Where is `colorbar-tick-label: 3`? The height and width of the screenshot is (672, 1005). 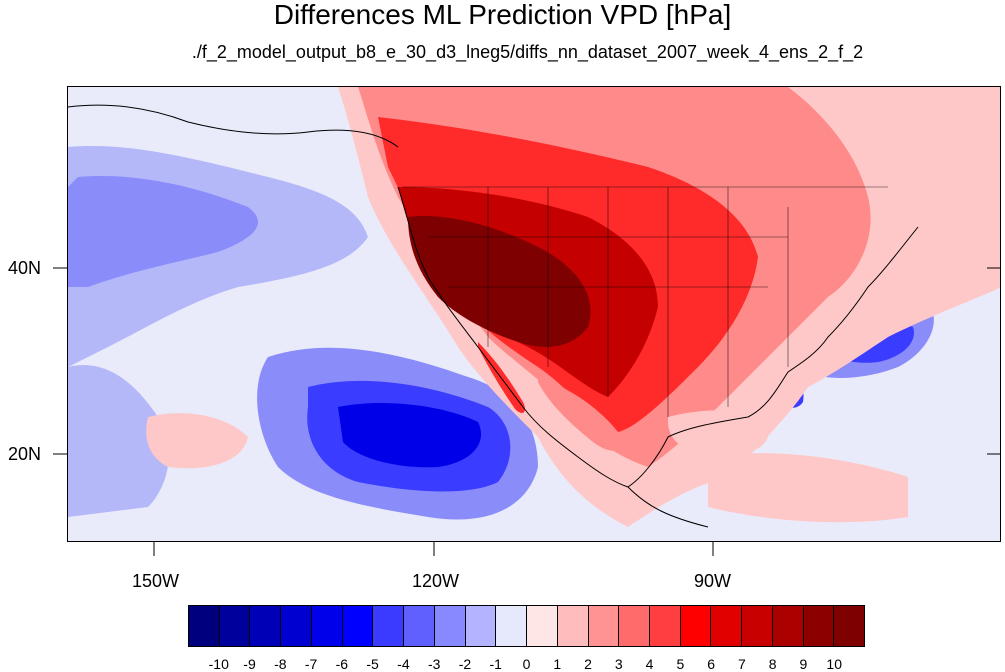
colorbar-tick-label: 3 is located at coordinates (618, 664).